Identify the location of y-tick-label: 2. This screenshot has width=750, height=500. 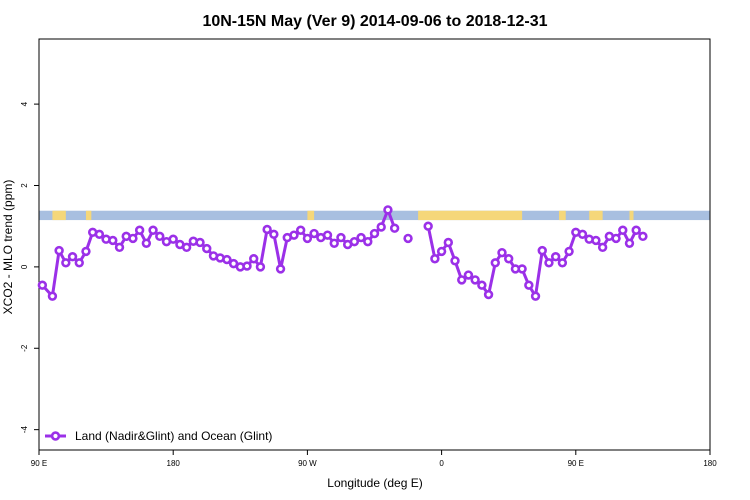
(24, 185).